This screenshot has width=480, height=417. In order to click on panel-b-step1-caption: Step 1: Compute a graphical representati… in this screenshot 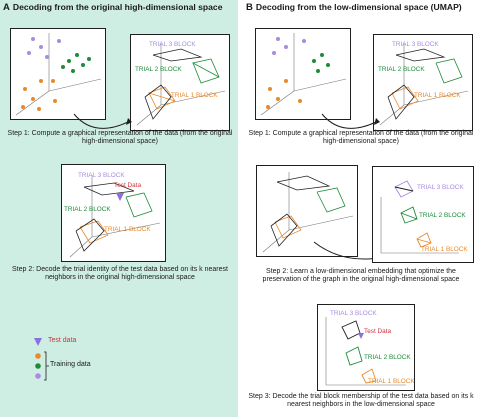, I will do `click(361, 138)`.